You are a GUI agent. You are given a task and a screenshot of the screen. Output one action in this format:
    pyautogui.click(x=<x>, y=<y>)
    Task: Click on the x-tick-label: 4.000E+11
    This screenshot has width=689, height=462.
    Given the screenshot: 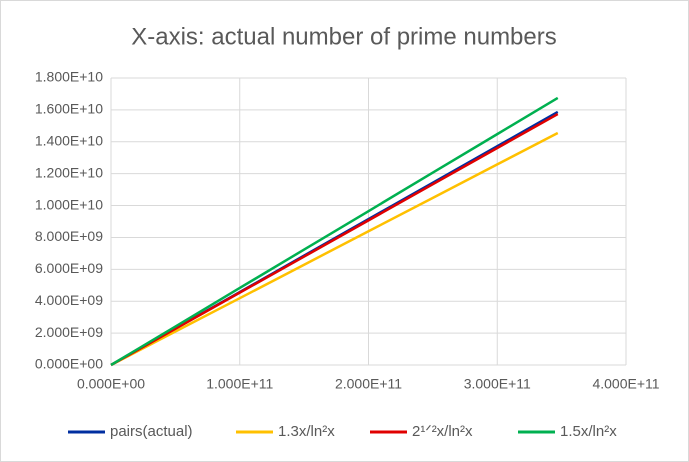 What is the action you would take?
    pyautogui.click(x=625, y=384)
    